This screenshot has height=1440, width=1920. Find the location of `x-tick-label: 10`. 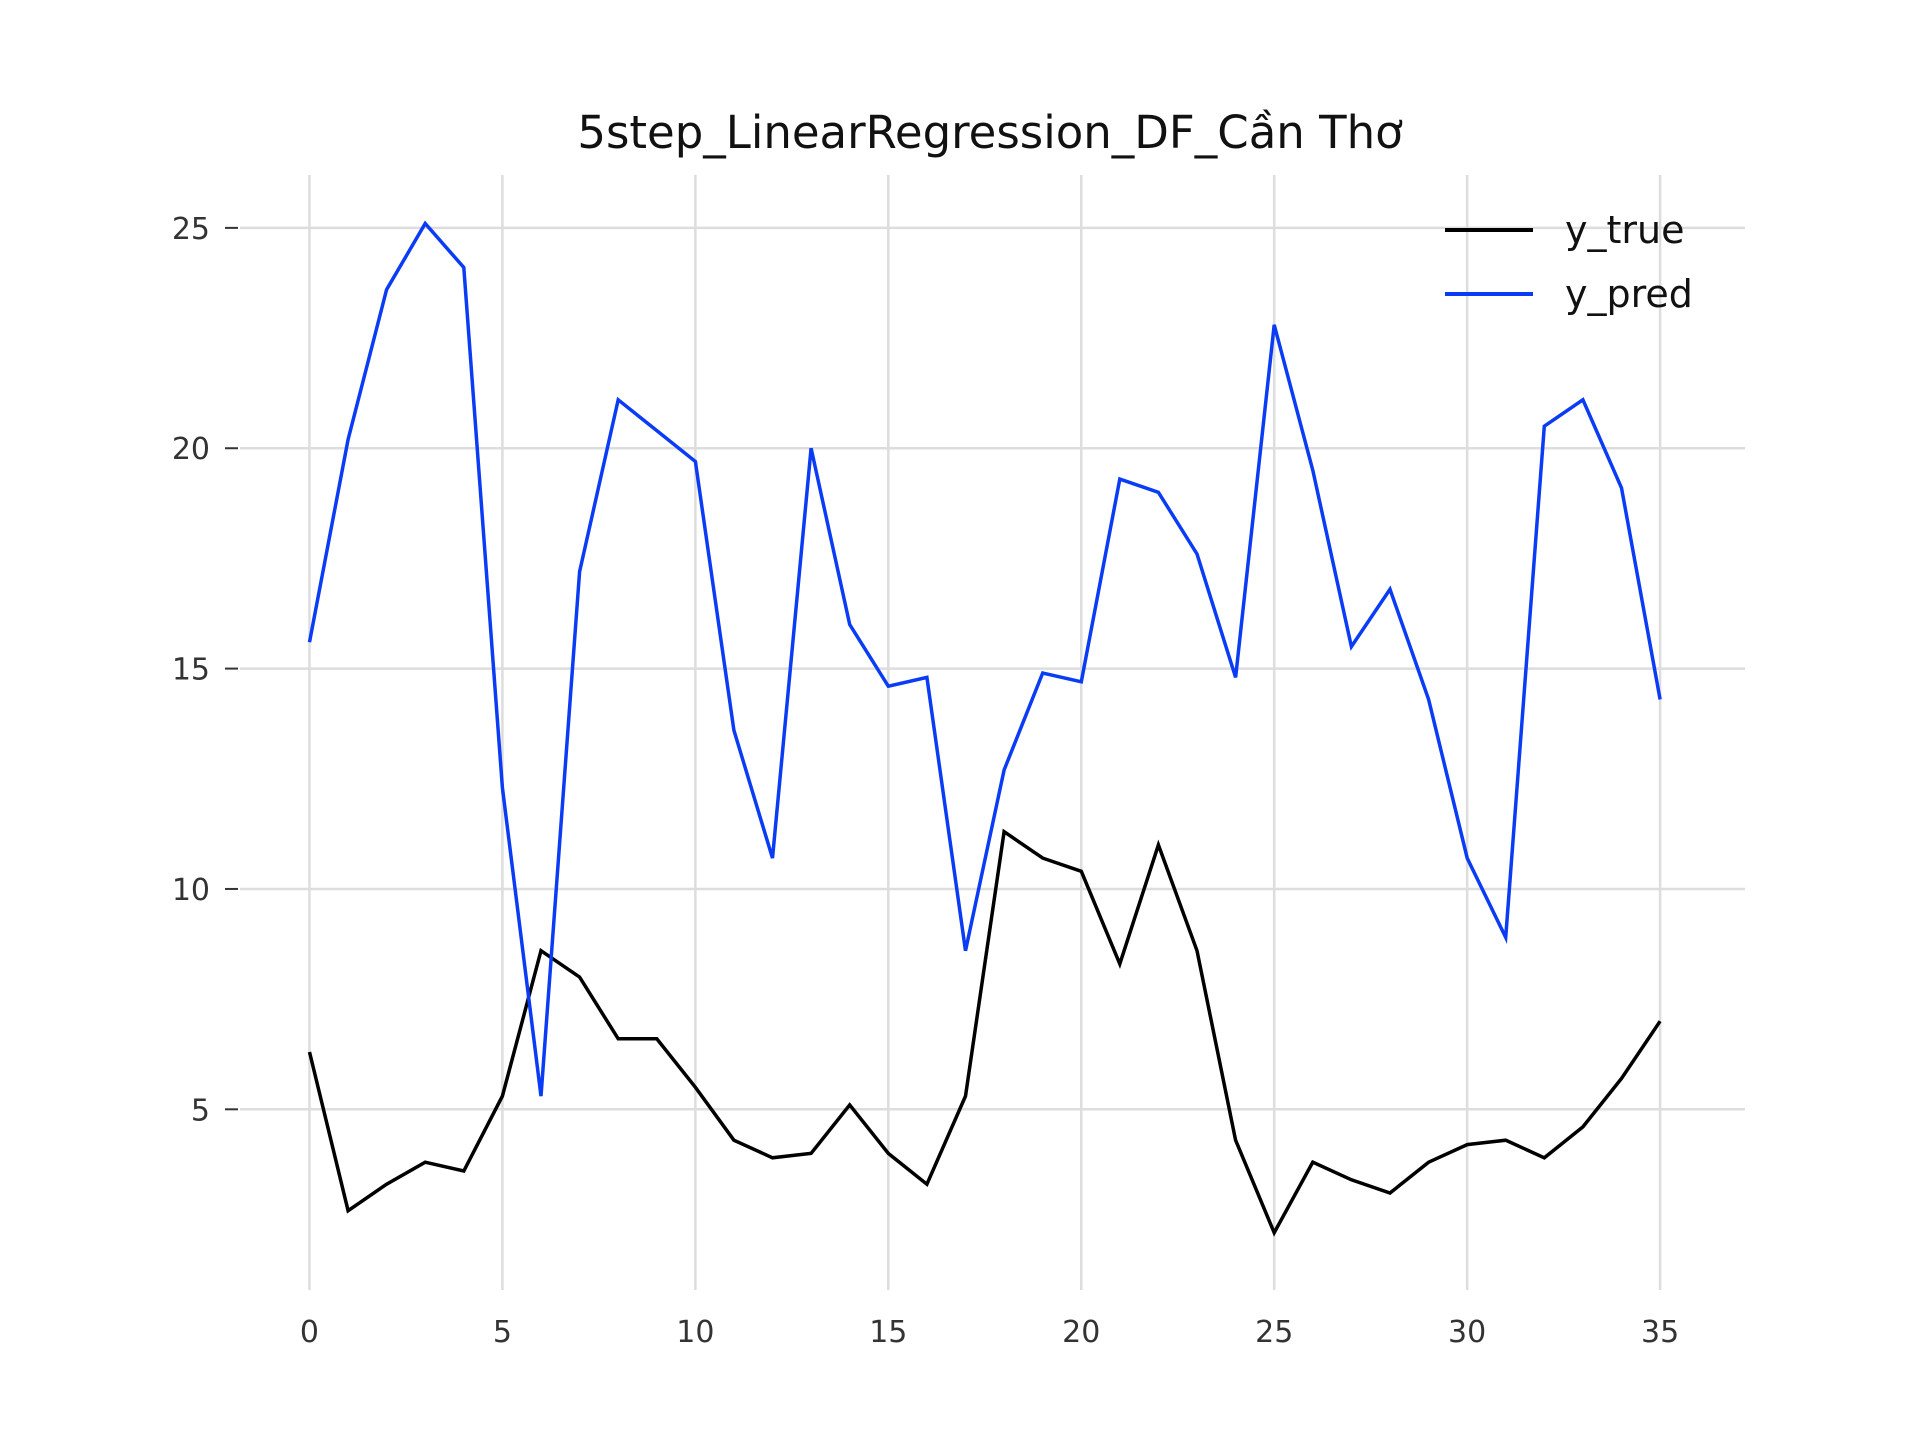

x-tick-label: 10 is located at coordinates (695, 1332).